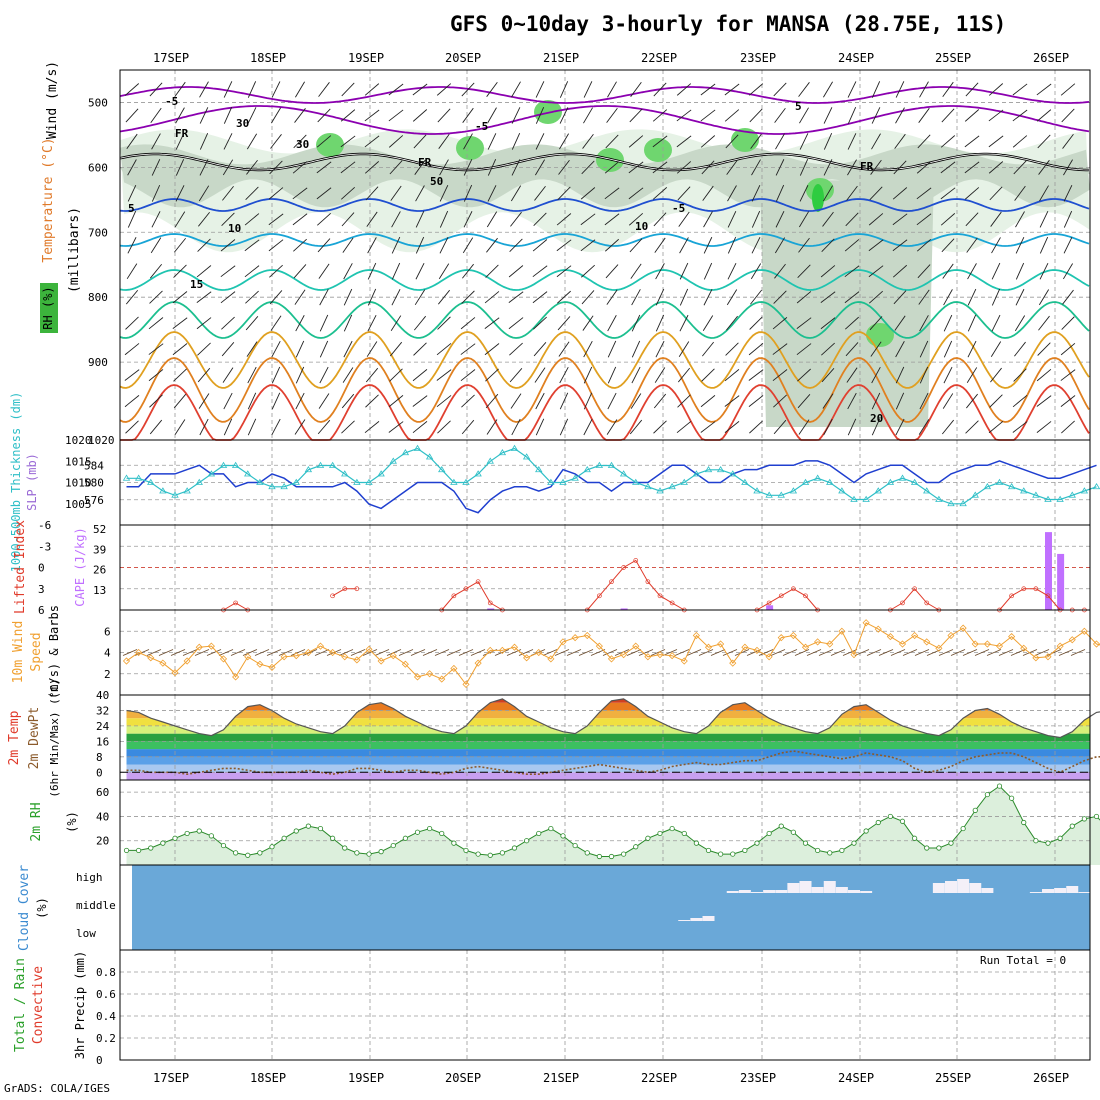  I want to click on ylabel-millibars: (millibars), so click(74, 250).